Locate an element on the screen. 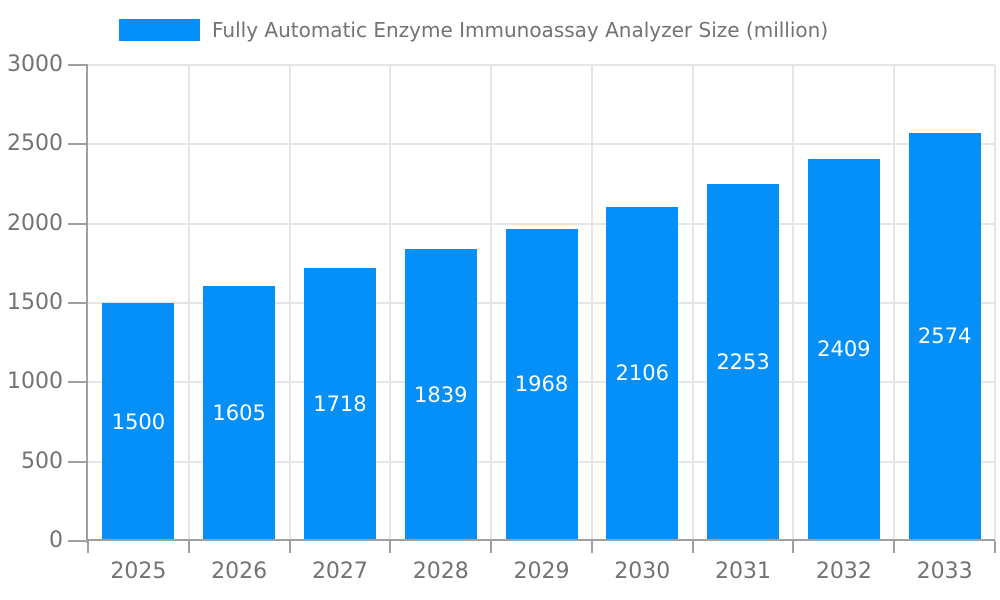 This screenshot has width=1000, height=600. bar-2029: 1968 is located at coordinates (541, 384).